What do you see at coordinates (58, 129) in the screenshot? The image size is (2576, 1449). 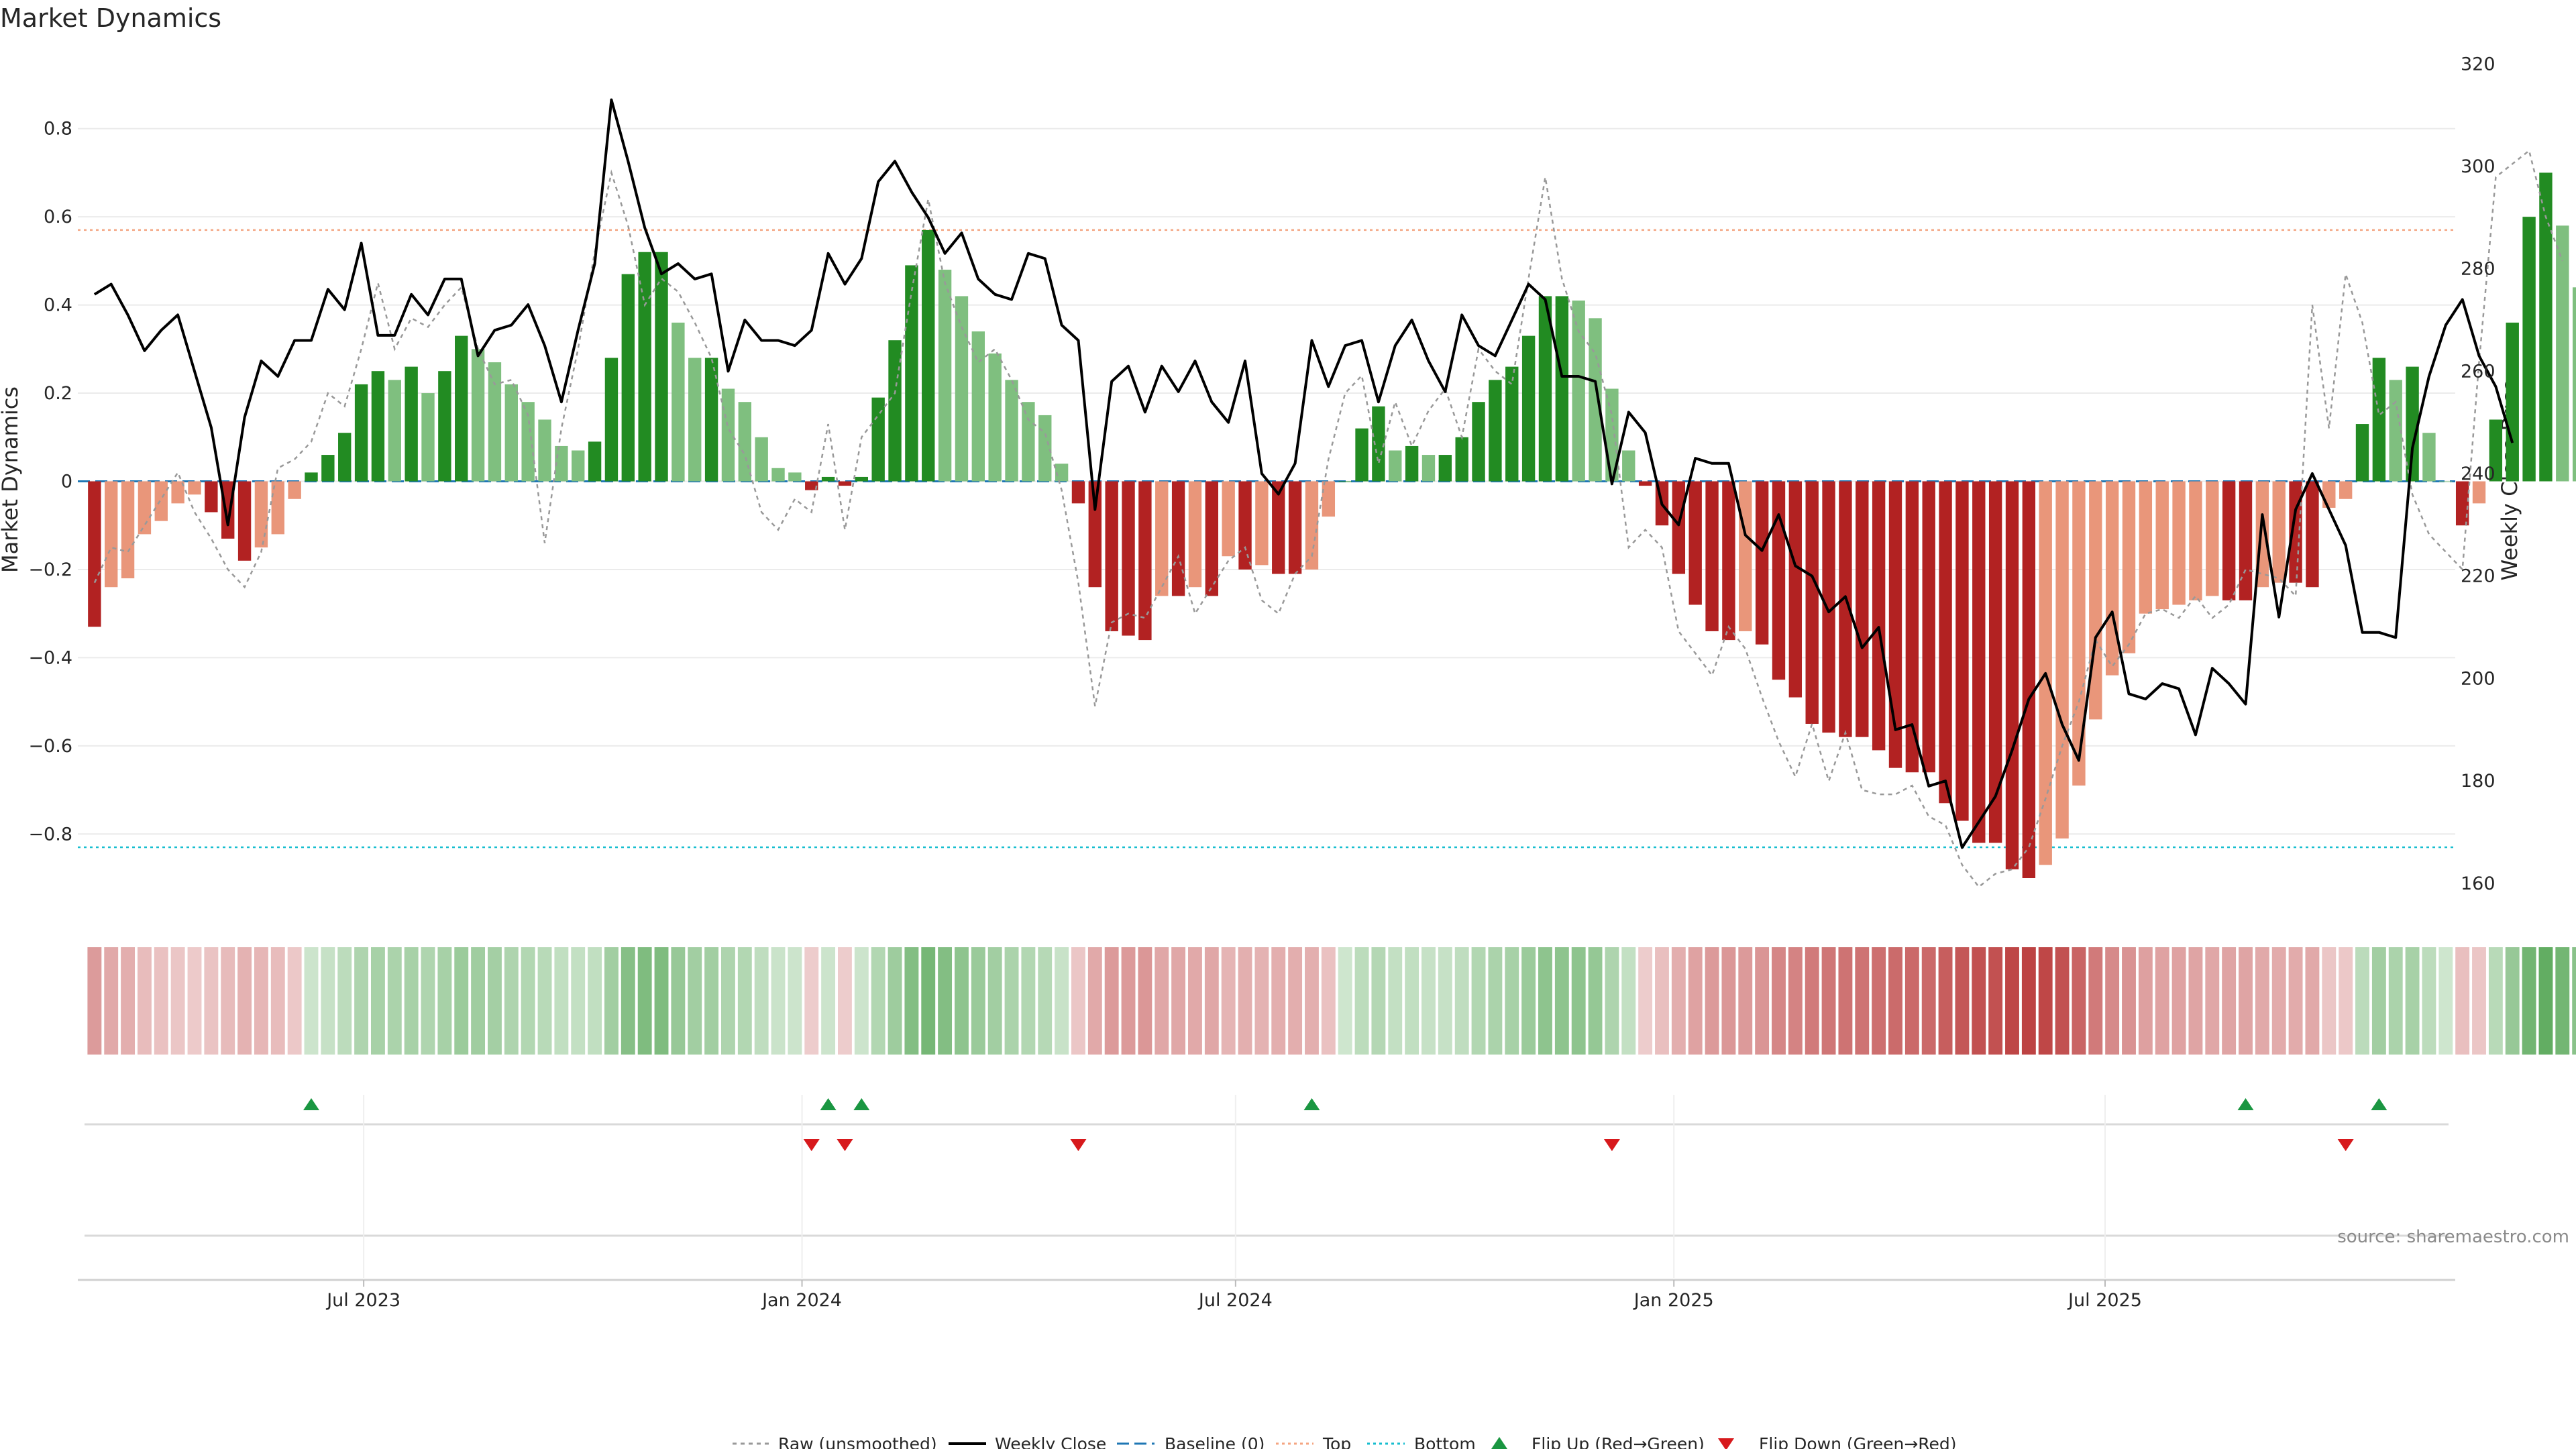 I see `y-tick-label: 0.8` at bounding box center [58, 129].